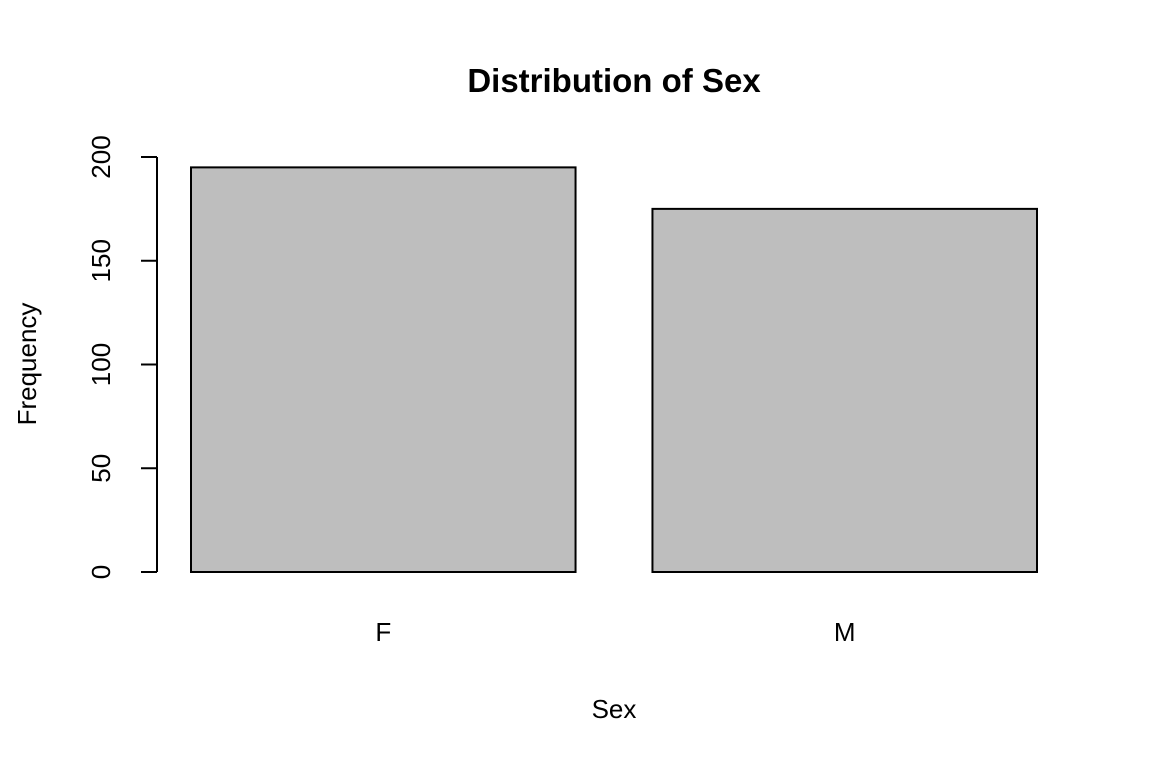  Describe the element at coordinates (614, 80) in the screenshot. I see `chart-title: Distribution of Sex` at that location.